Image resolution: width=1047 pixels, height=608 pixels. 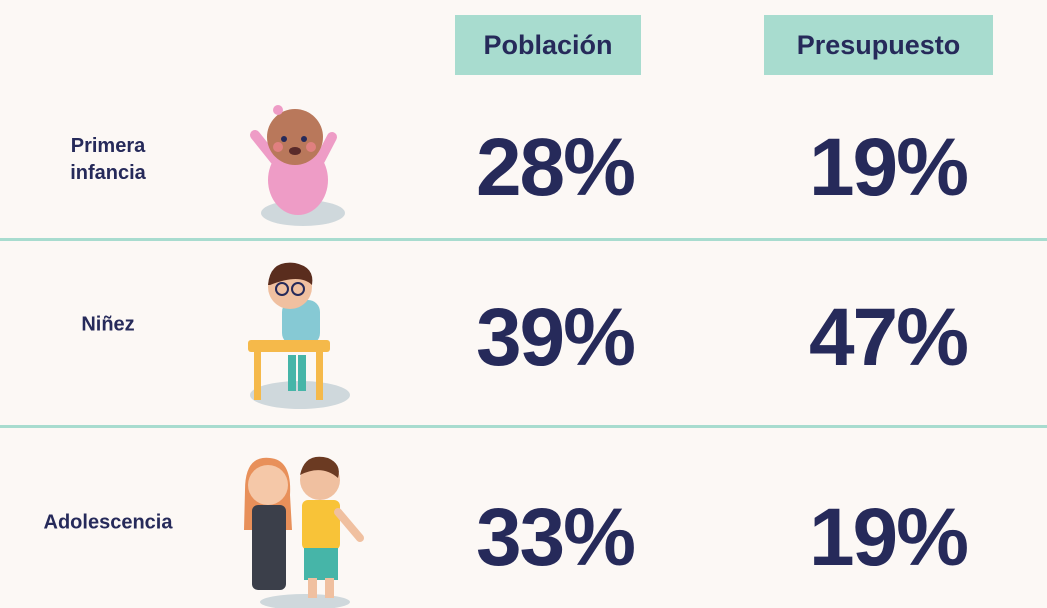 I want to click on teens-illustration, so click(x=304, y=532).